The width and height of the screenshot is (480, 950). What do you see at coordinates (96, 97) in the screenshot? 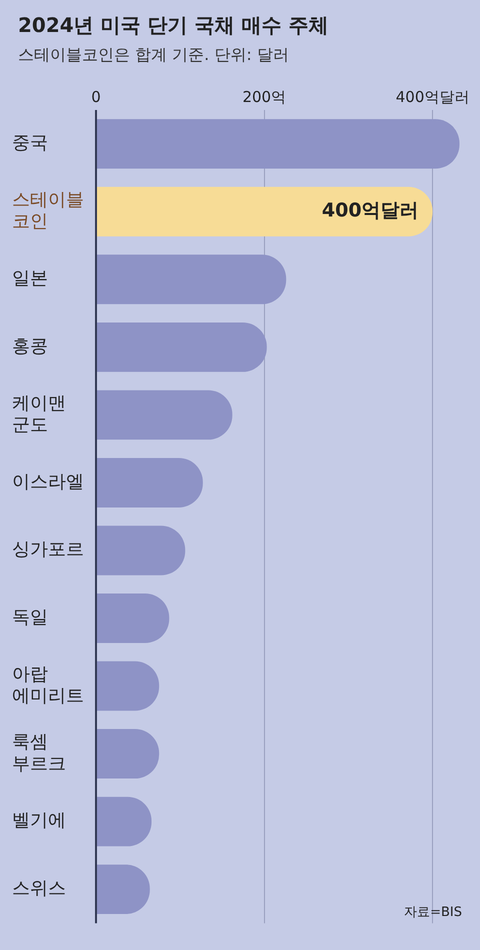
I see `x-tick-label: 0` at bounding box center [96, 97].